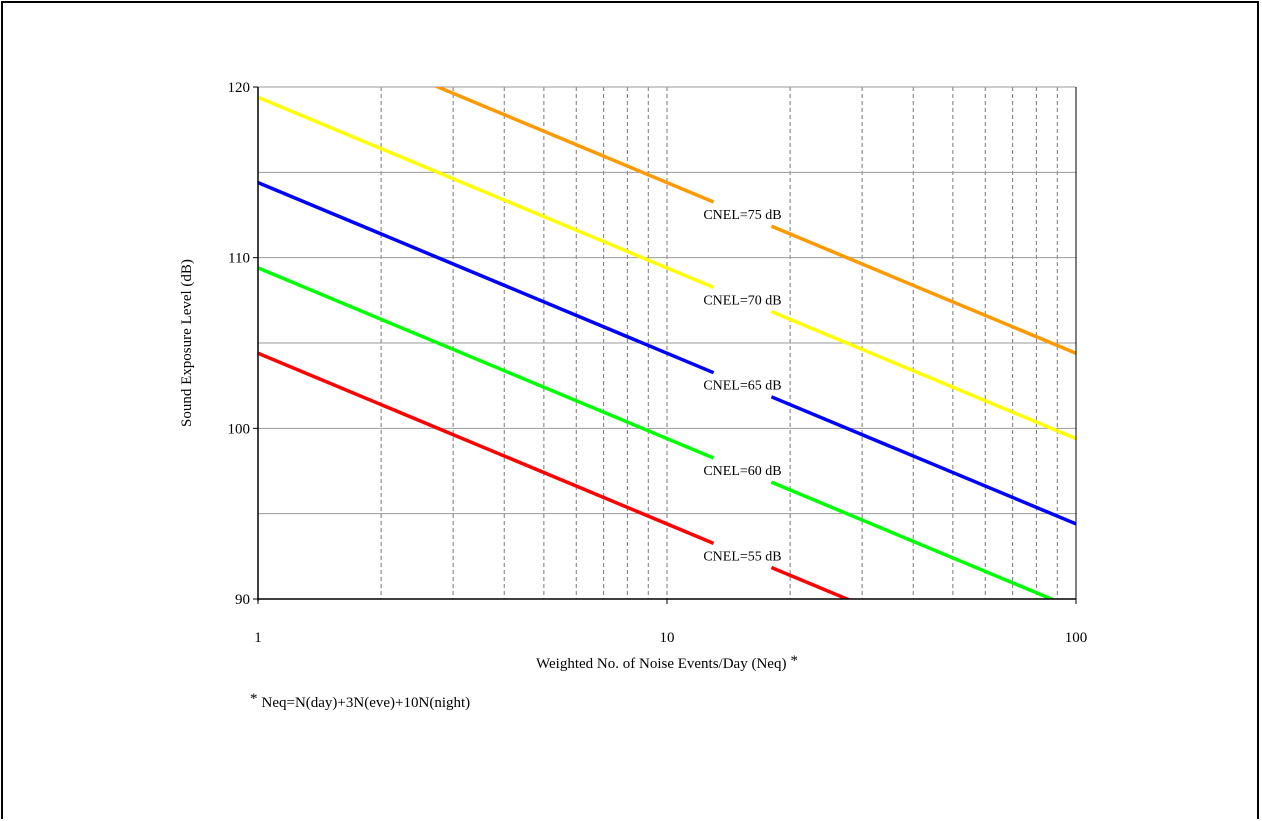 The height and width of the screenshot is (821, 1262). What do you see at coordinates (239, 429) in the screenshot?
I see `y-tick-label: 100` at bounding box center [239, 429].